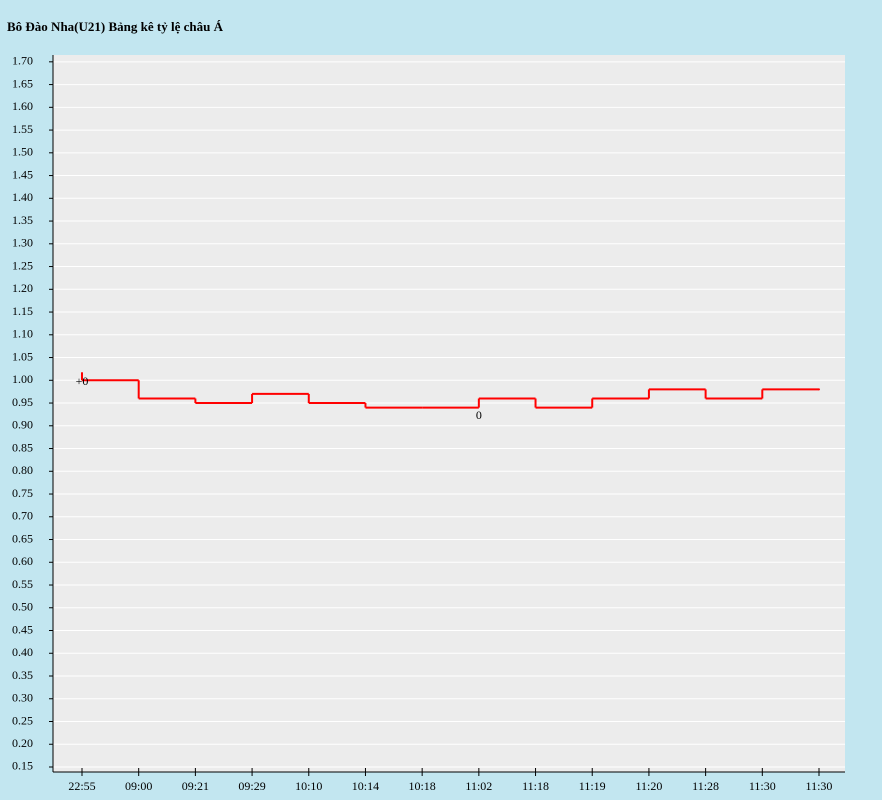 This screenshot has width=882, height=800. I want to click on y-tick-label: 1.30, so click(22, 243).